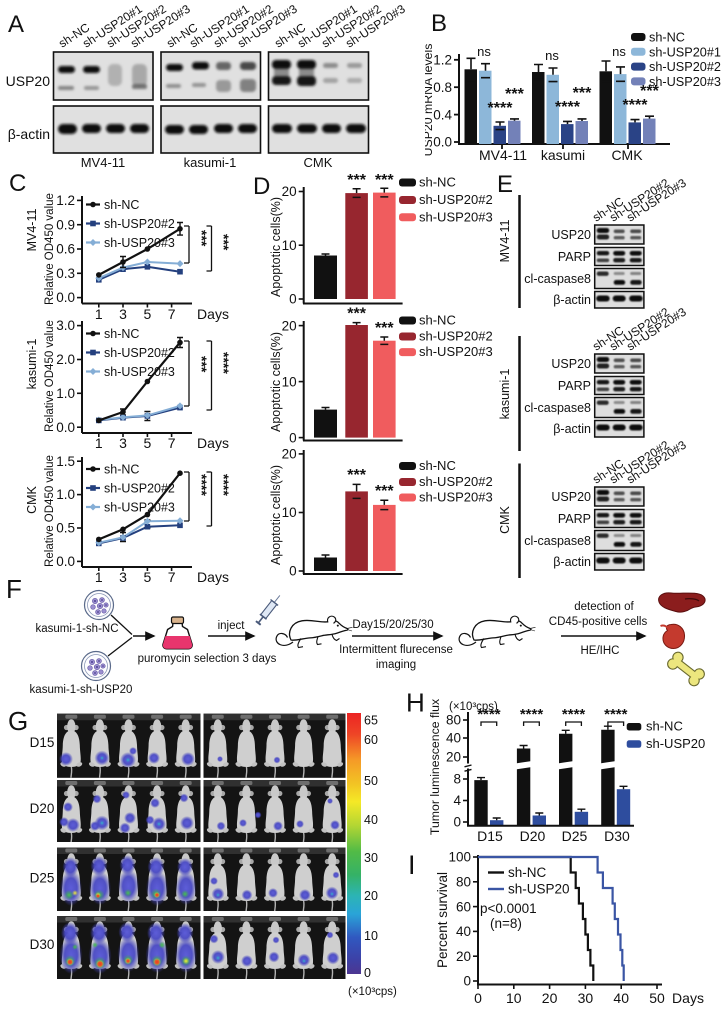 This screenshot has height=1012, width=721. I want to click on svg-text: USP20 mRNA levels, so click(430, 100).